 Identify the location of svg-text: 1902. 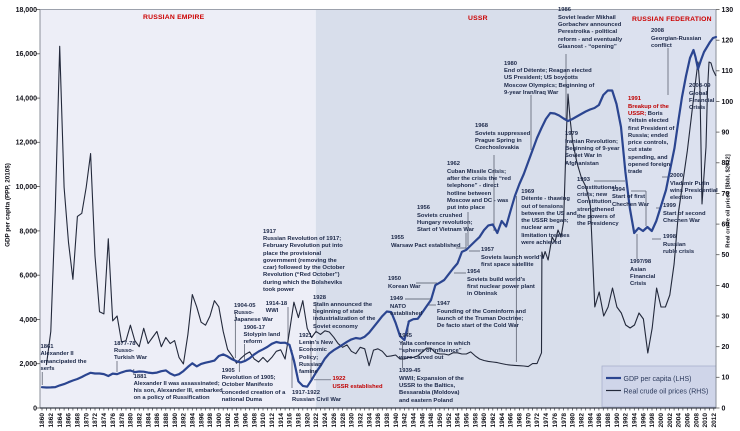
(228, 420).